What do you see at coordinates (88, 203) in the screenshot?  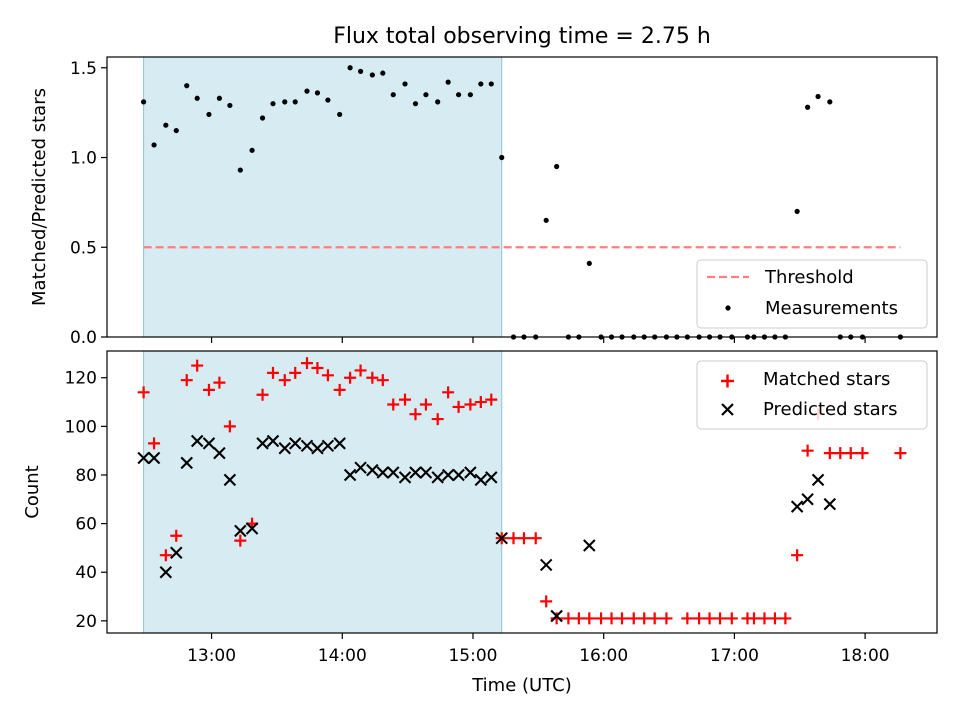 I see `top-panel-y-ticks: 0.0 0.5 1.0 1.5` at bounding box center [88, 203].